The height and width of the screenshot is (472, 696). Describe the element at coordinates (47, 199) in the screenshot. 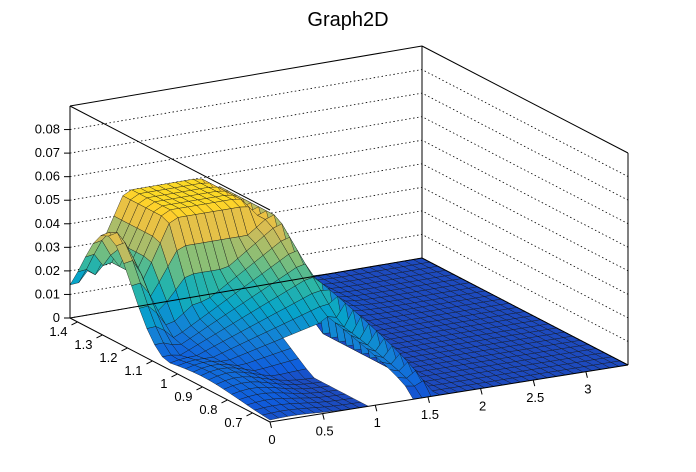

I see `z-tick-label-5: 0.05` at that location.